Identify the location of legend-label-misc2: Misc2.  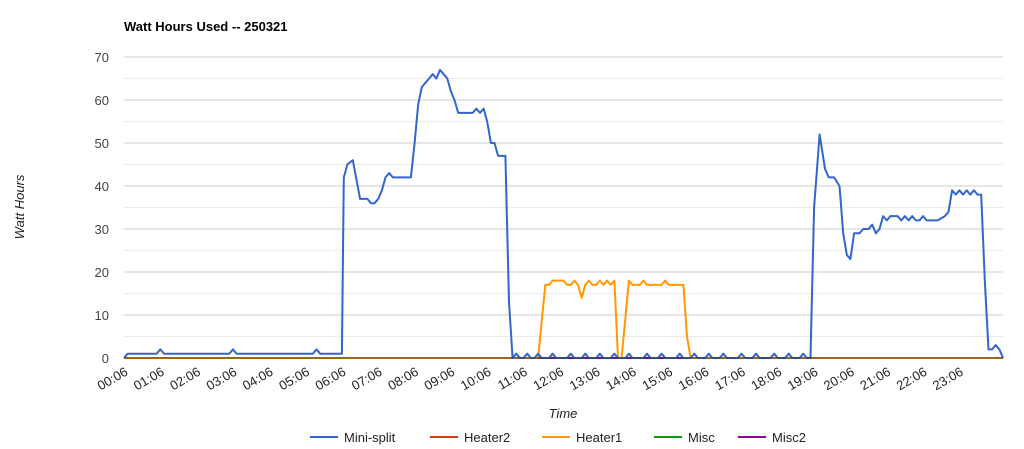
(789, 437).